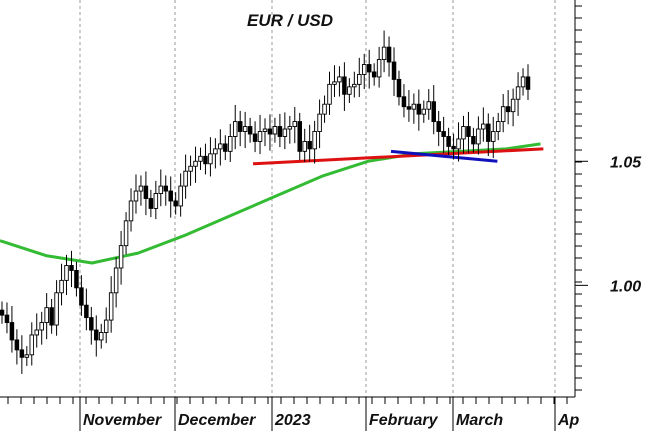  Describe the element at coordinates (625, 286) in the screenshot. I see `y-tick-label-0: 1.00` at that location.